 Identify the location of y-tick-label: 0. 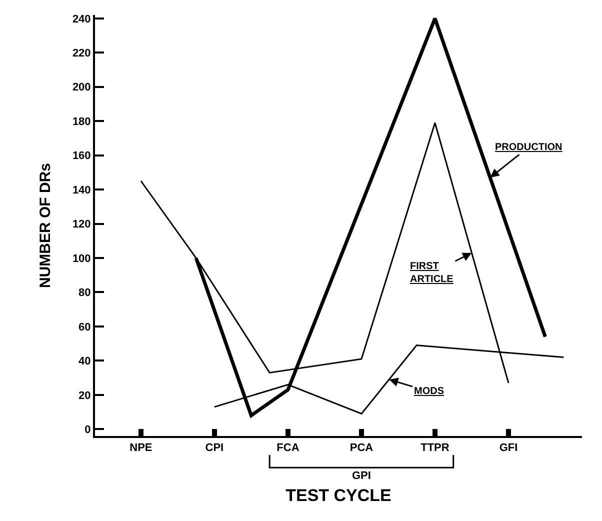
(87, 430).